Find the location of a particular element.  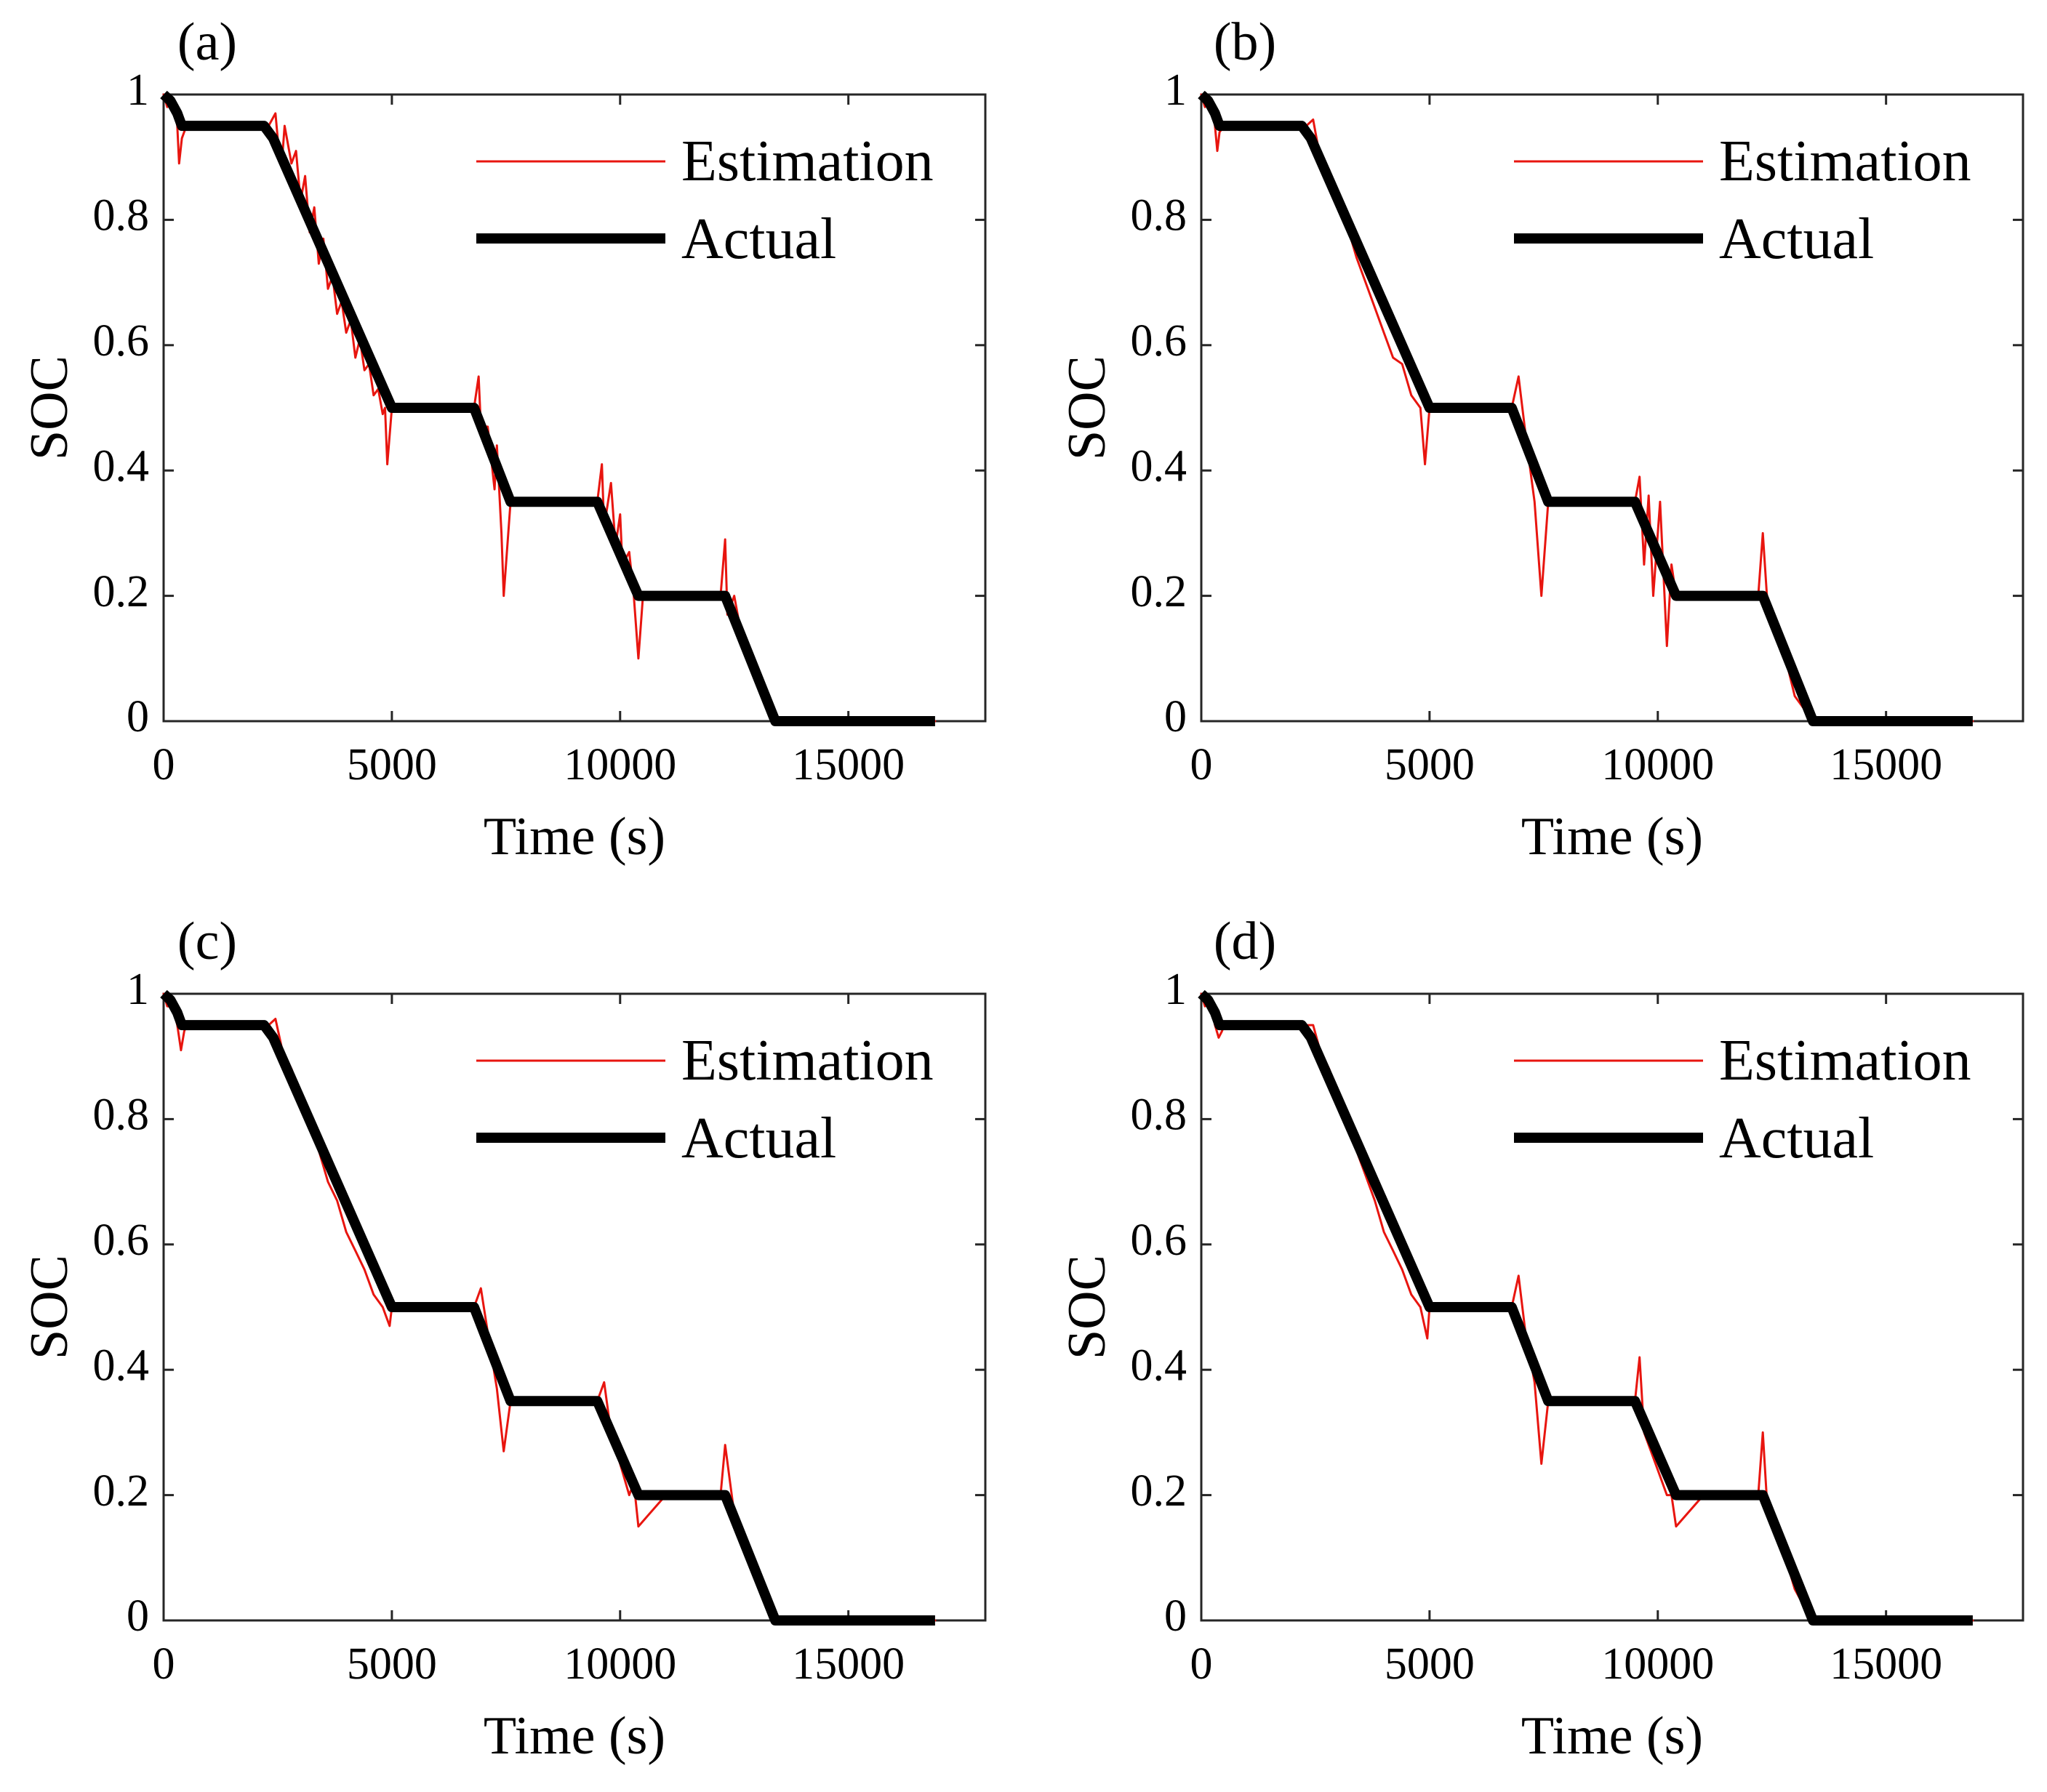

panel-label: (b) is located at coordinates (1245, 42).